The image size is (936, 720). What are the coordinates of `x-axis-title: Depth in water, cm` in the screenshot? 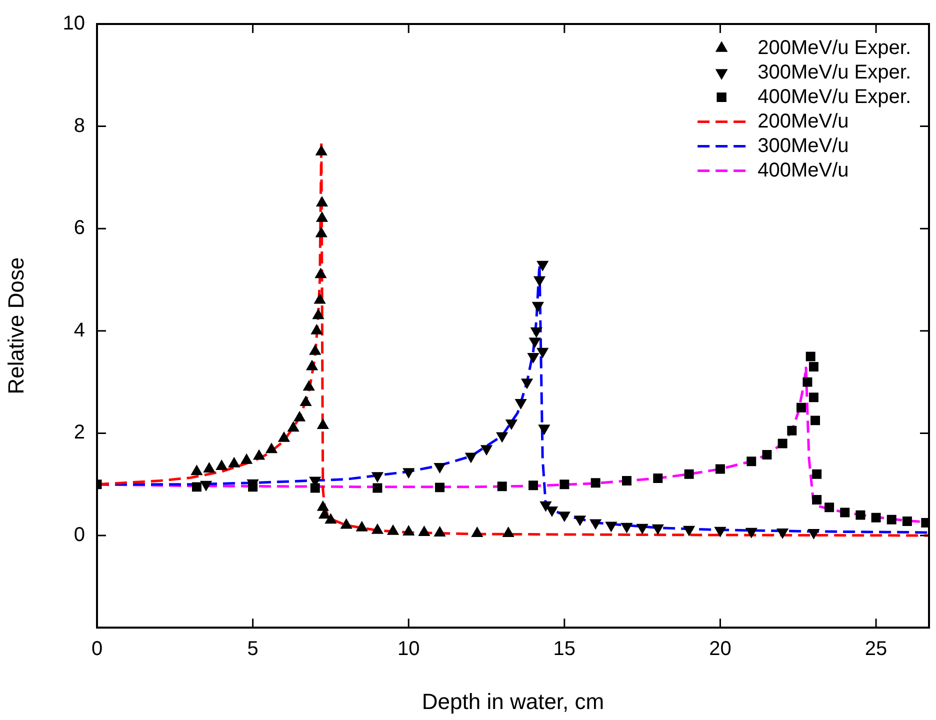 It's located at (513, 701).